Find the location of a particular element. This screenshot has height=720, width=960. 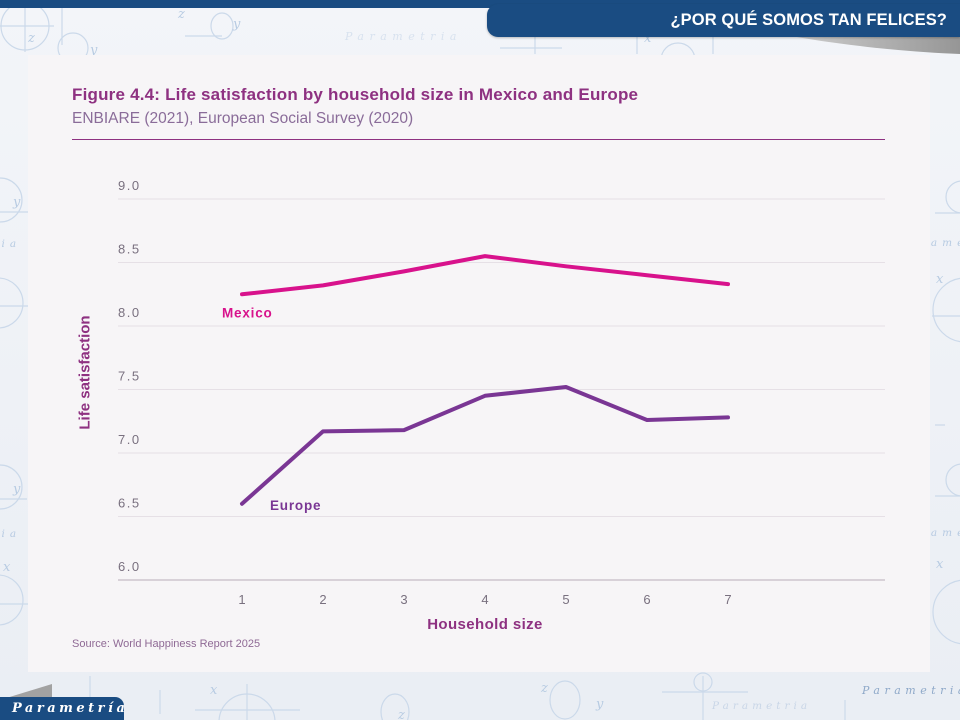

series-line-europe is located at coordinates (485, 445).